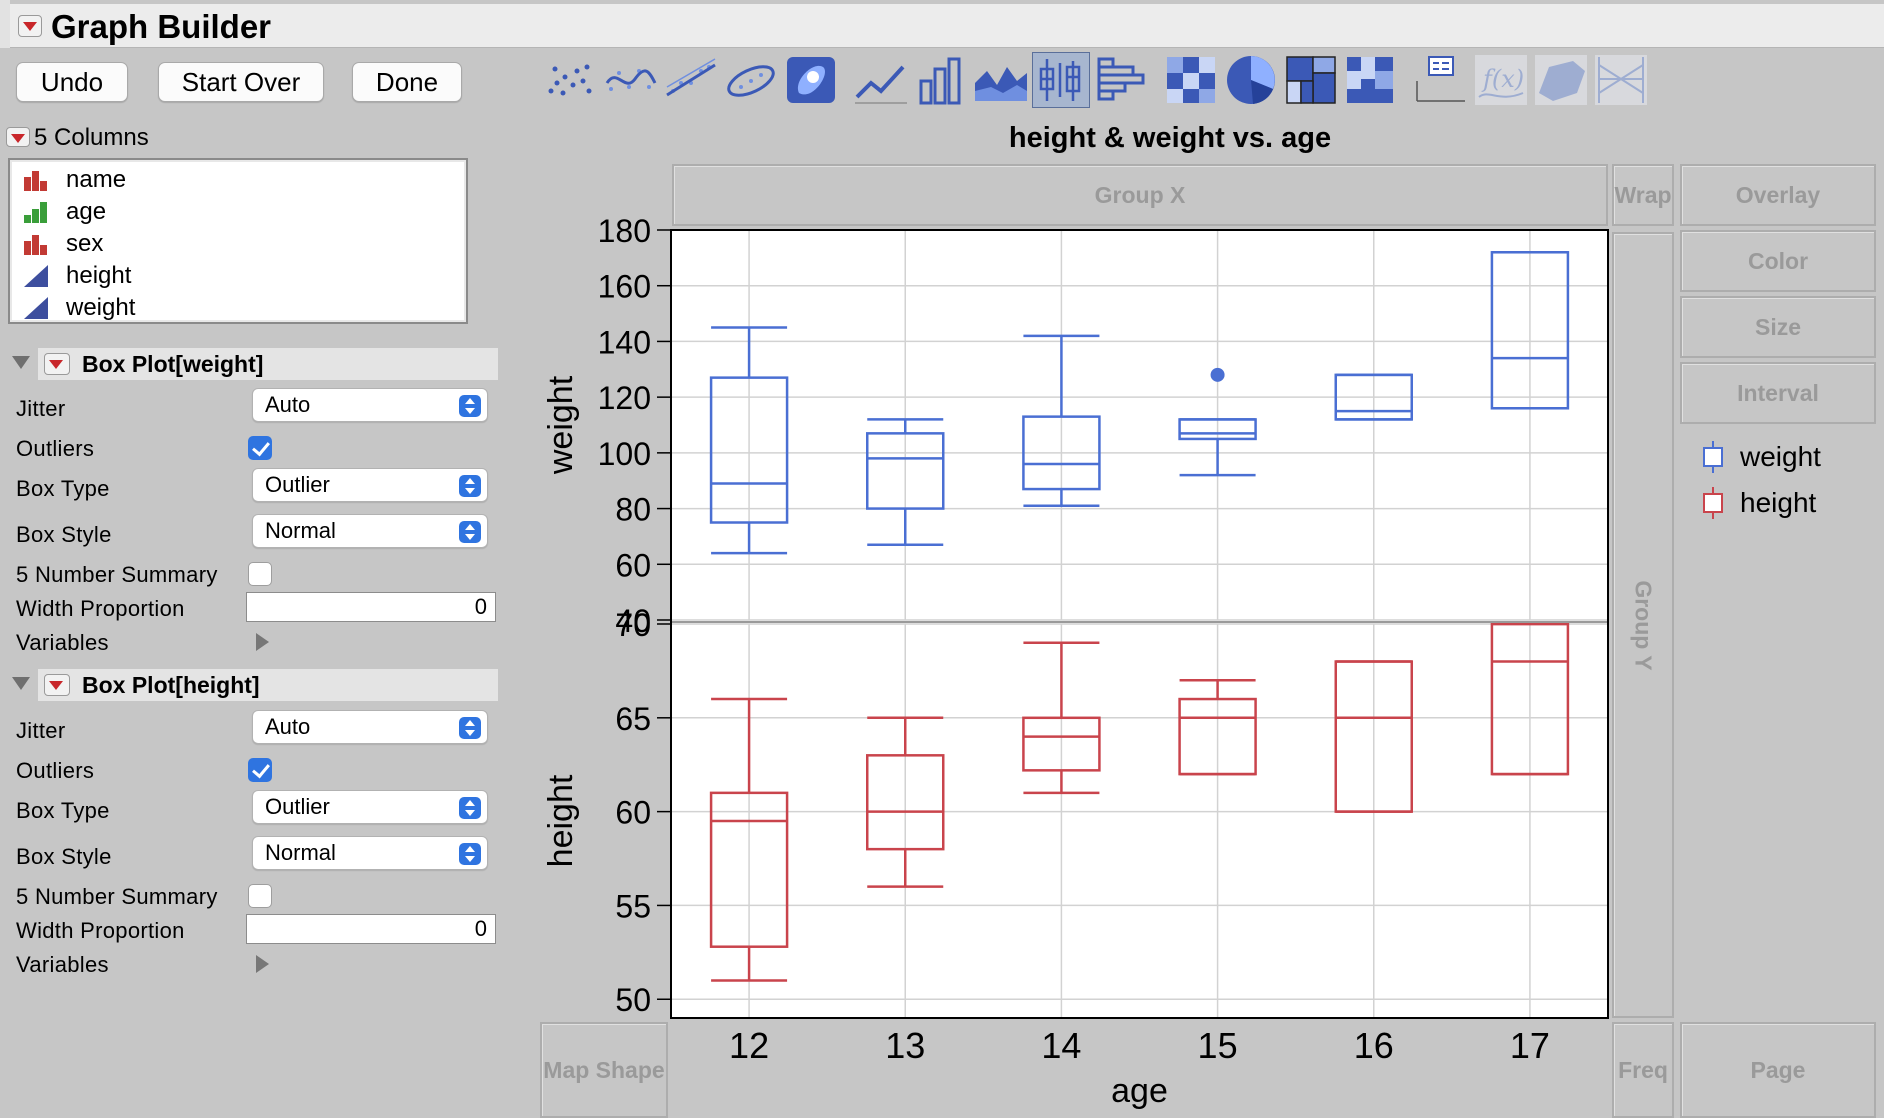  What do you see at coordinates (1191, 80) in the screenshot?
I see `heatmap-icon` at bounding box center [1191, 80].